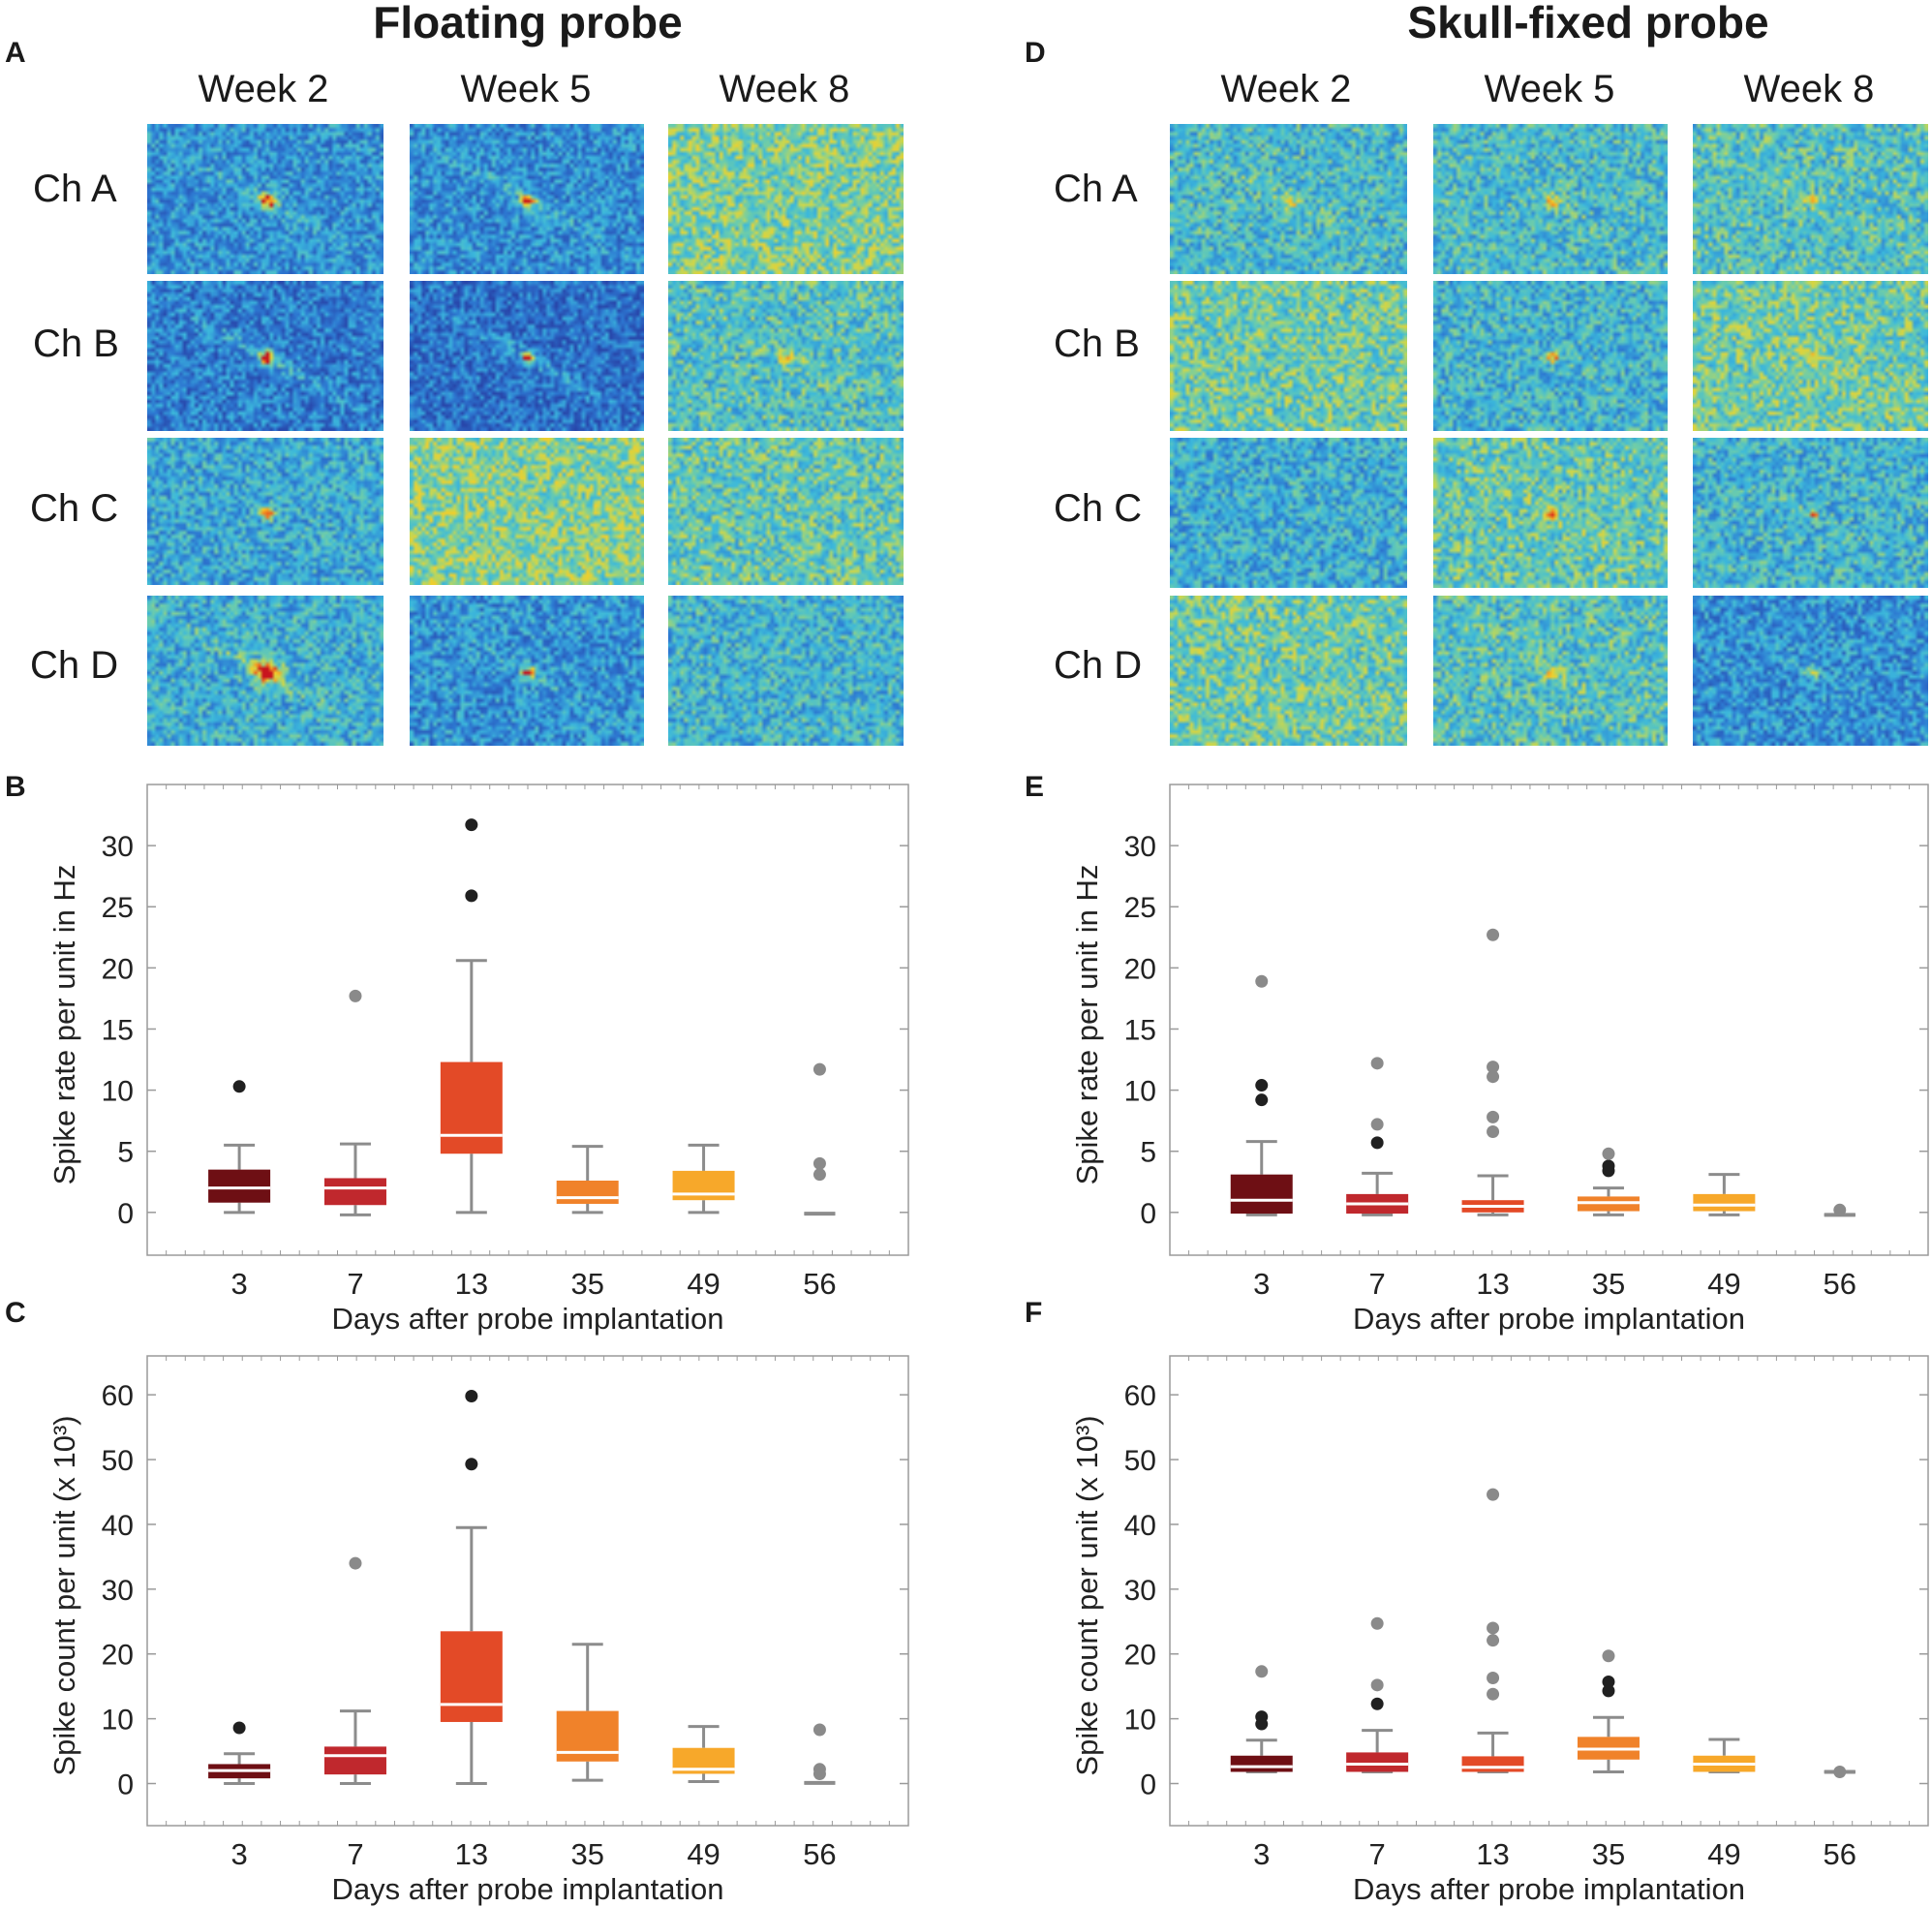 The height and width of the screenshot is (1907, 1932). Describe the element at coordinates (125, 1214) in the screenshot. I see `plot-b-ytick-label: 0` at that location.